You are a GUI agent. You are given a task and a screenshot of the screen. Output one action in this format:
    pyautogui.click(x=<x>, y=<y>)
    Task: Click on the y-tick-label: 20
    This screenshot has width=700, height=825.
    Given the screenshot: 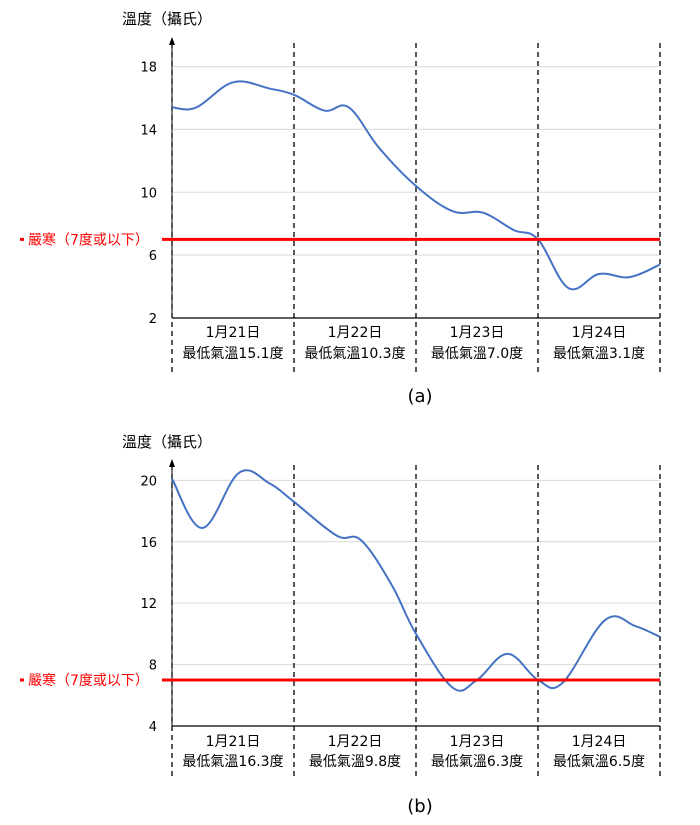 What is the action you would take?
    pyautogui.click(x=148, y=481)
    